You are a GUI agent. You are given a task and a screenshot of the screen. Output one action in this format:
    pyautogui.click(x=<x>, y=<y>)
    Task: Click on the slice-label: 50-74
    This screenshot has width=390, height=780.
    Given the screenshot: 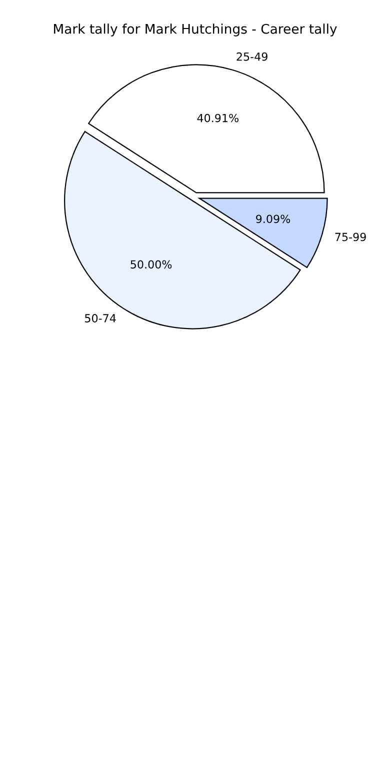 What is the action you would take?
    pyautogui.click(x=100, y=318)
    